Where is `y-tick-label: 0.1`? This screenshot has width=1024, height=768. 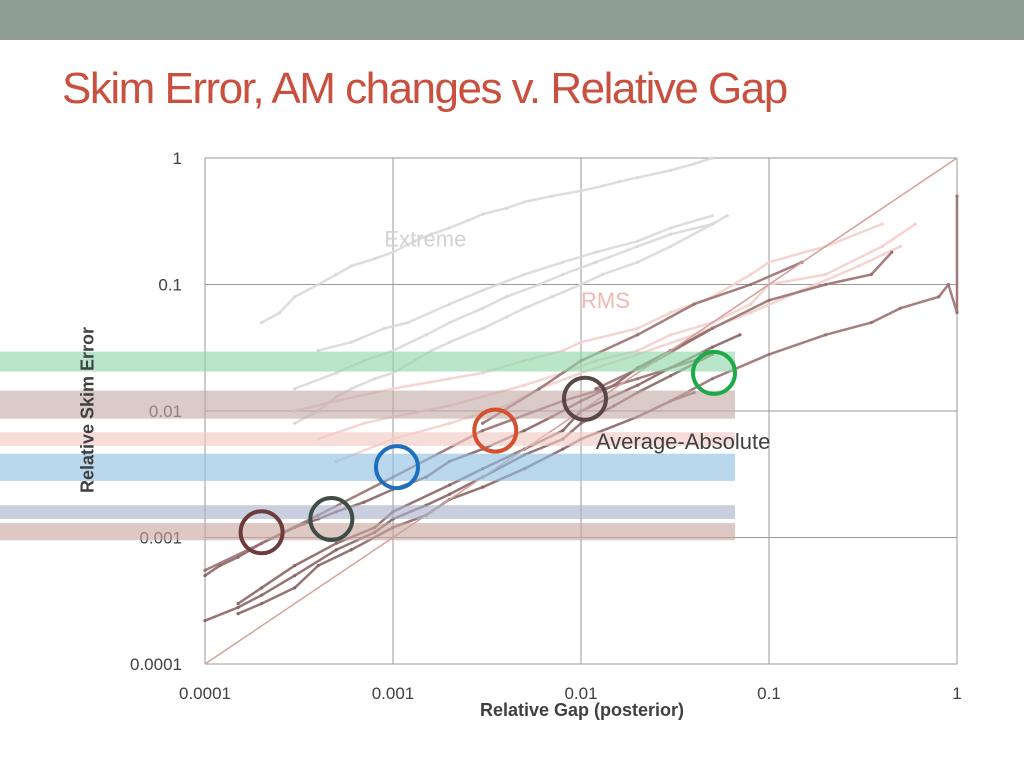 y-tick-label: 0.1 is located at coordinates (170, 285).